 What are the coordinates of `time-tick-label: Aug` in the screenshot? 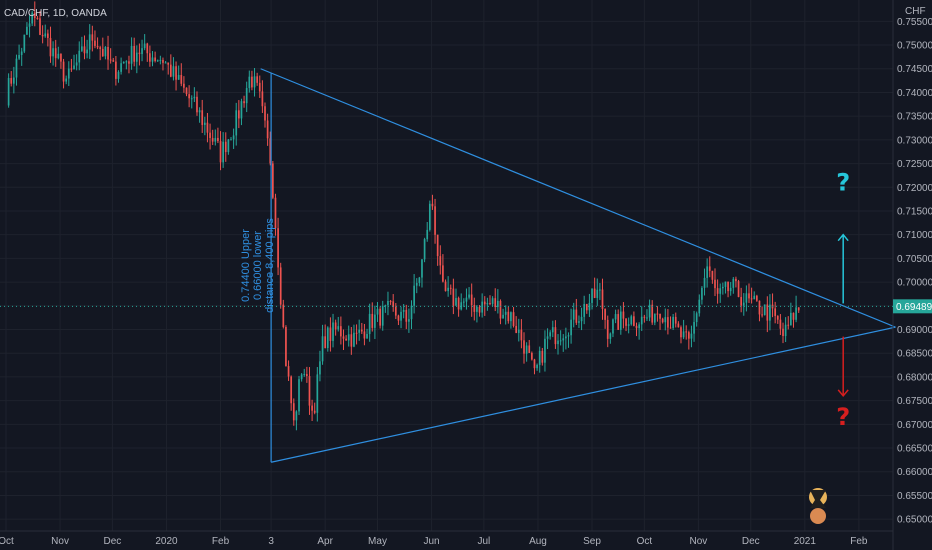 It's located at (538, 541).